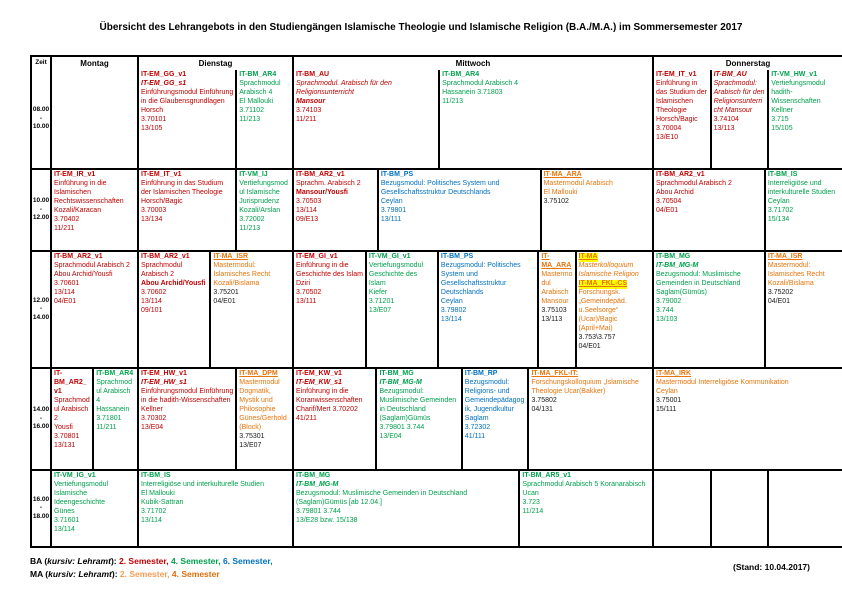  Describe the element at coordinates (83, 274) in the screenshot. I see `course-text: Abou Archid/Yousfi` at that location.